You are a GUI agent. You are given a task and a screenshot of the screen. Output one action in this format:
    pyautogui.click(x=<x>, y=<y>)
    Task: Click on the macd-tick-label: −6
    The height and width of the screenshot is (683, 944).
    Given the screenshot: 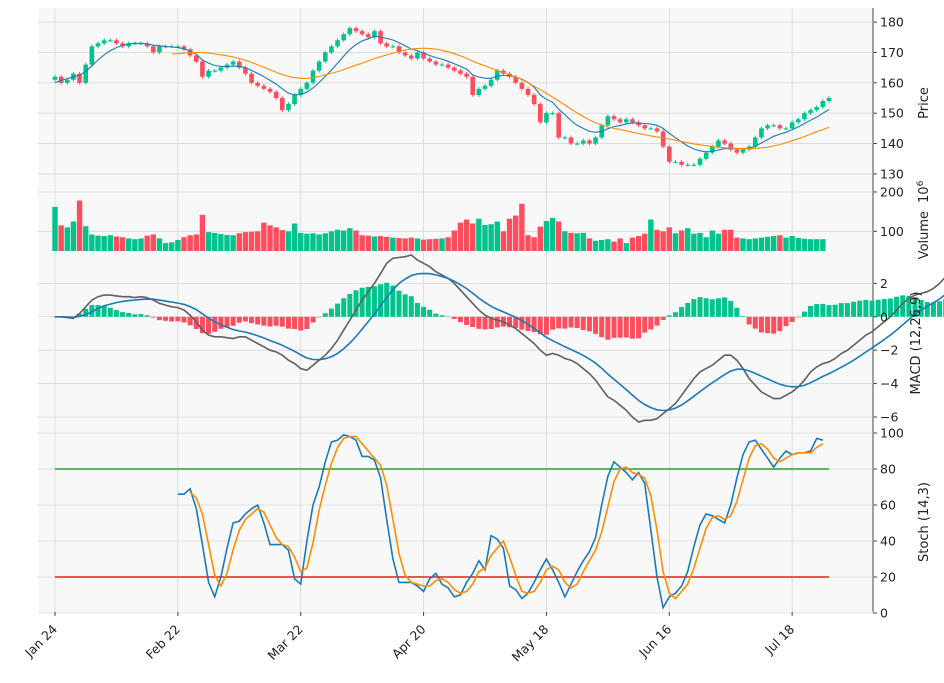 What is the action you would take?
    pyautogui.click(x=889, y=416)
    